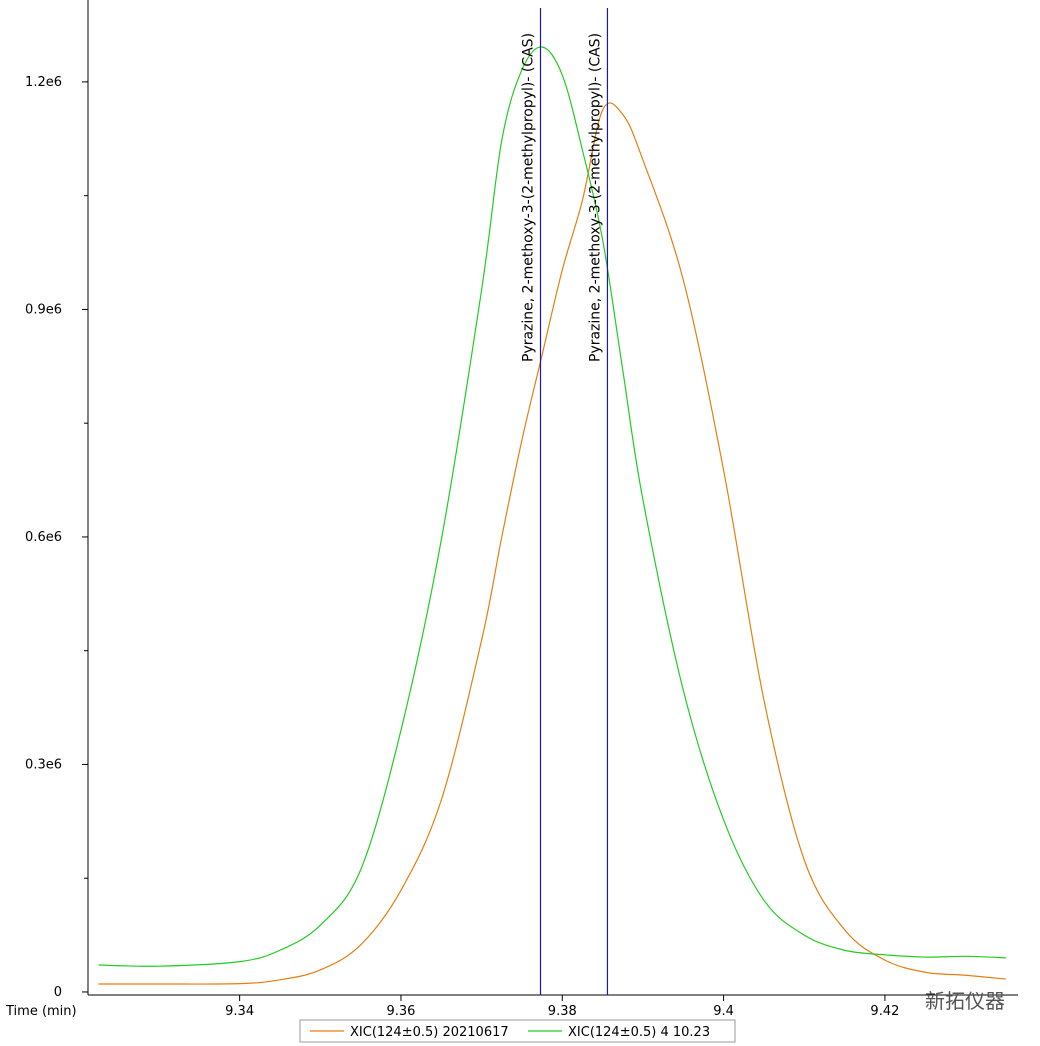  I want to click on x-tick-label: 9.38, so click(562, 1011).